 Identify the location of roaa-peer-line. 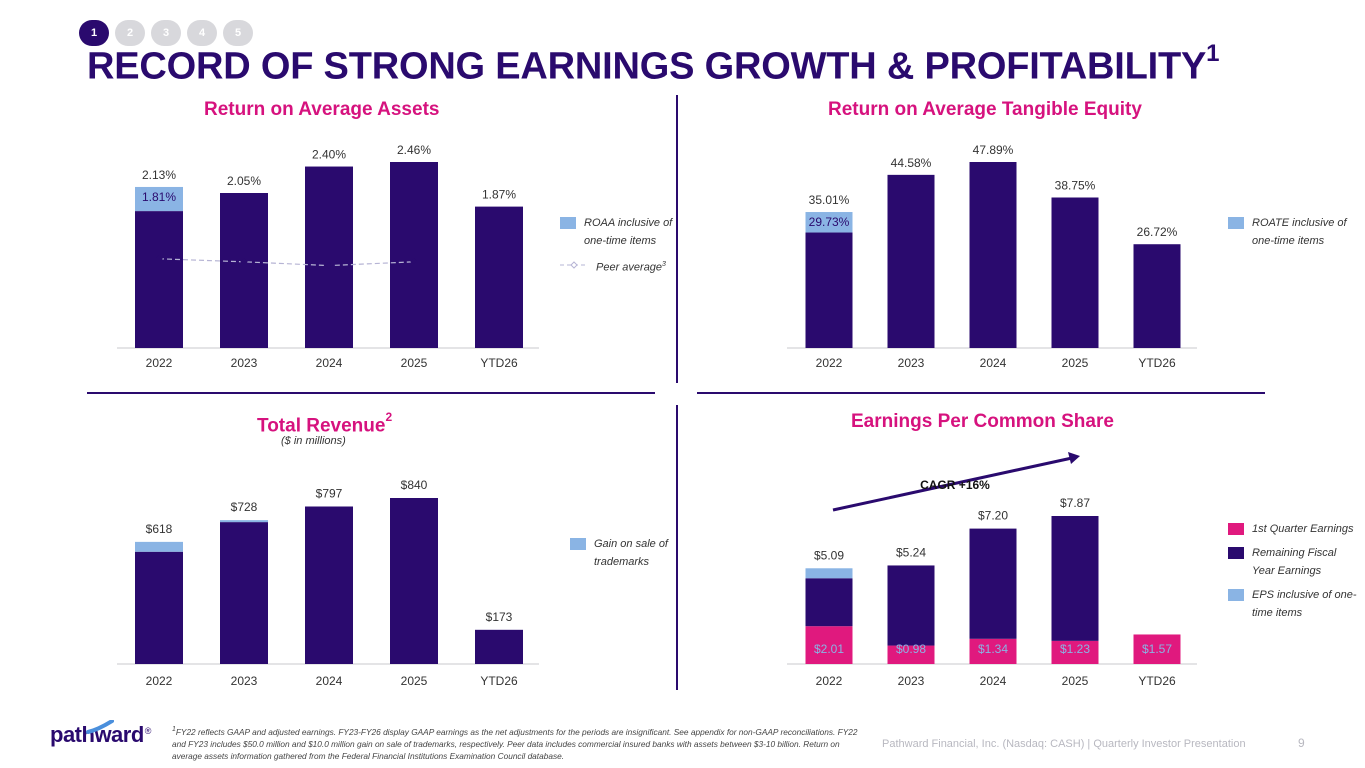
(286, 262).